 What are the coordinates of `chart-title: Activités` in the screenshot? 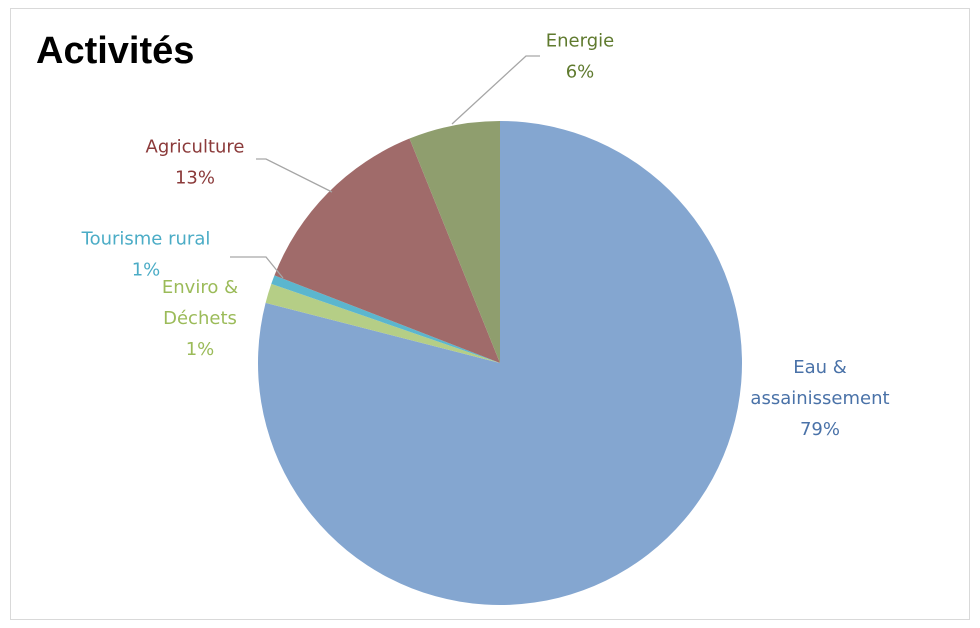 It's located at (115, 51).